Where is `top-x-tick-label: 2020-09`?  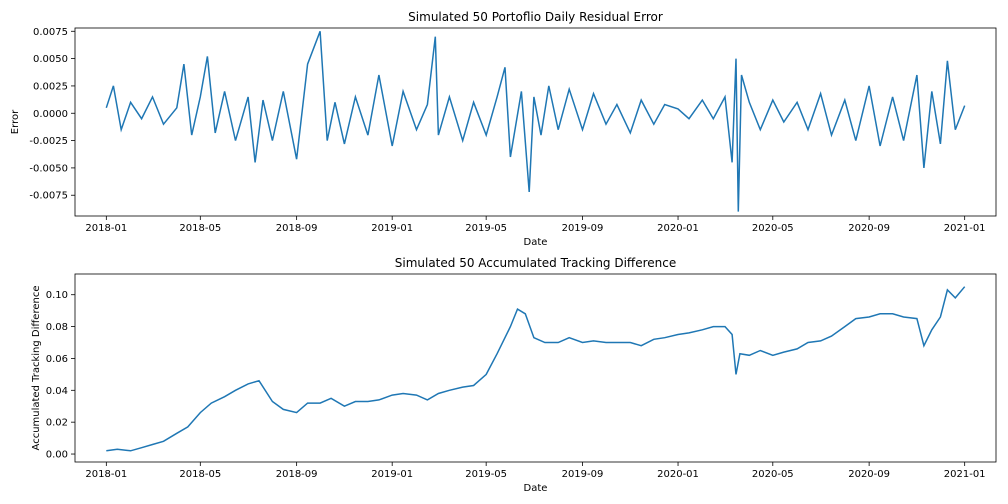 top-x-tick-label: 2020-09 is located at coordinates (869, 228).